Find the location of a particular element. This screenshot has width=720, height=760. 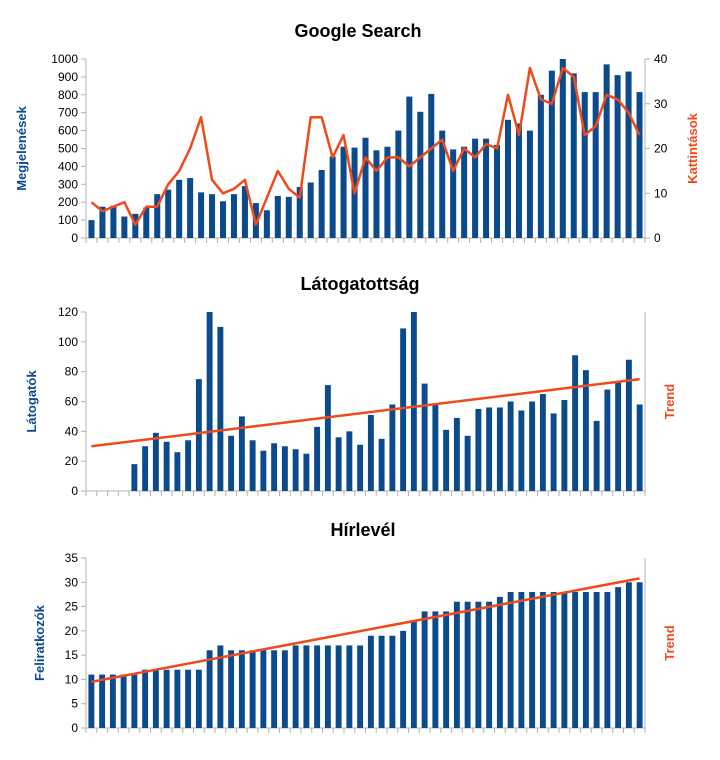

latogatottsag-right-axis-label: Trend is located at coordinates (669, 401).